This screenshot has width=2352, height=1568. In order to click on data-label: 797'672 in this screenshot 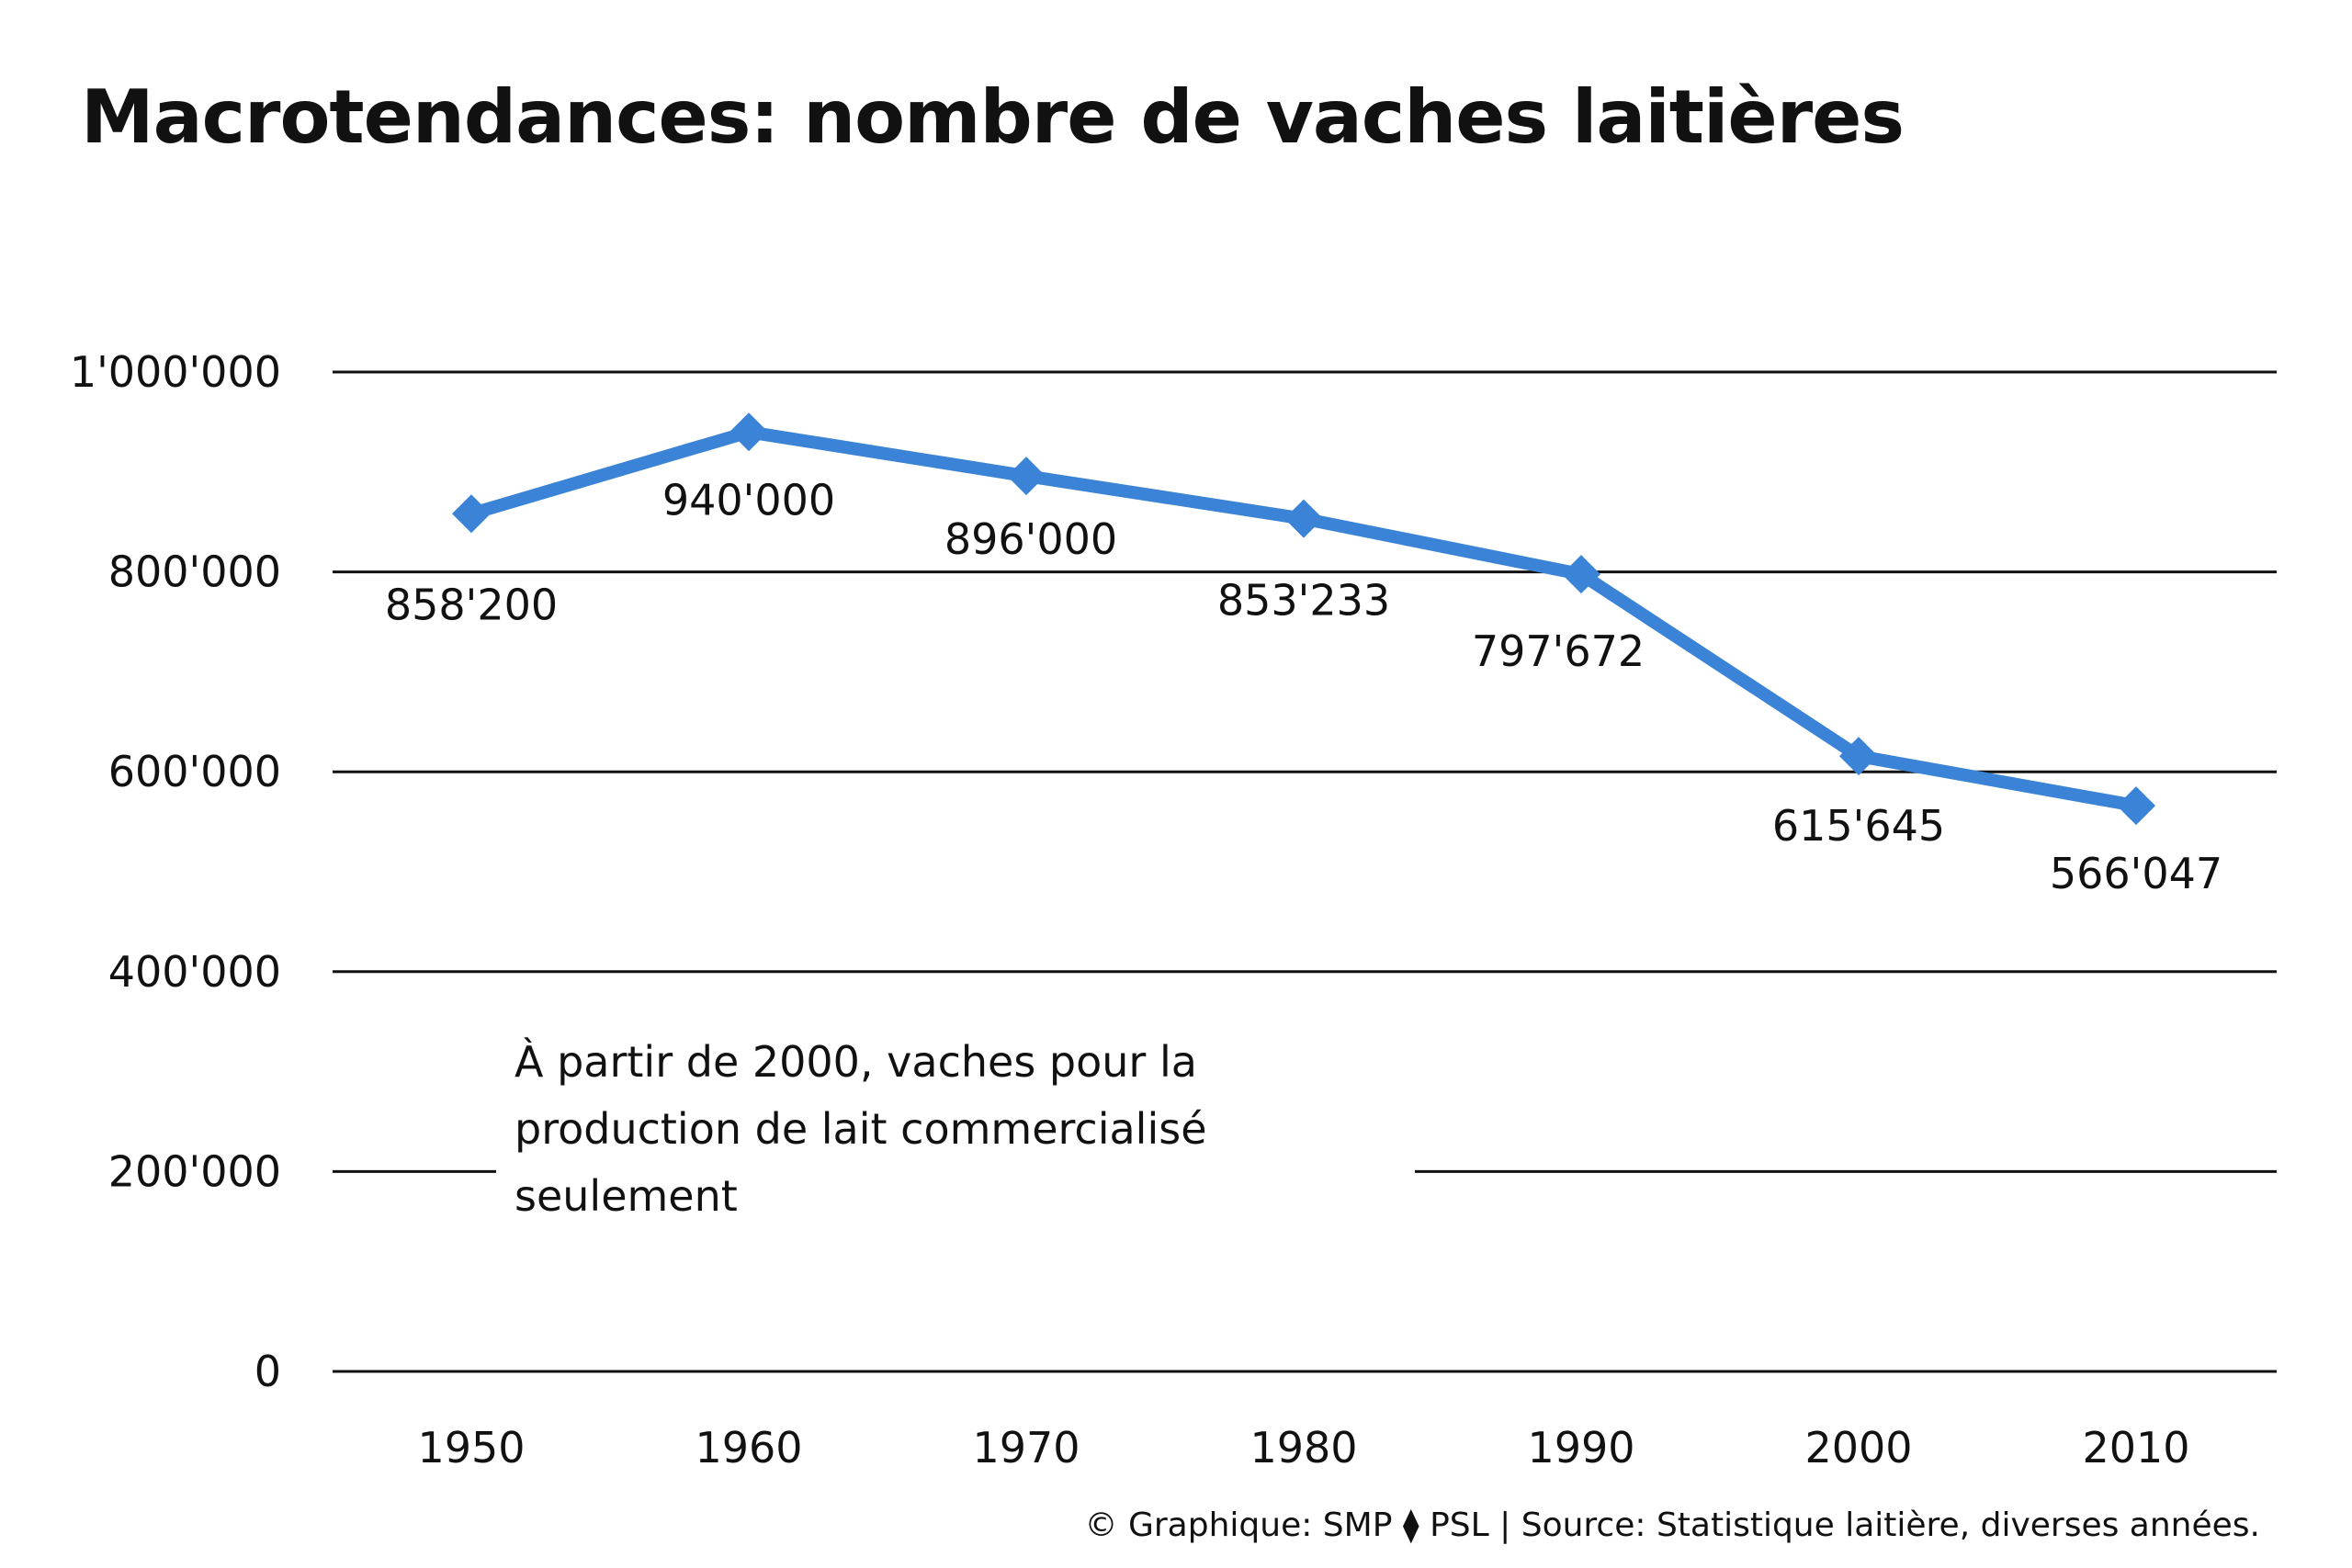, I will do `click(1558, 651)`.